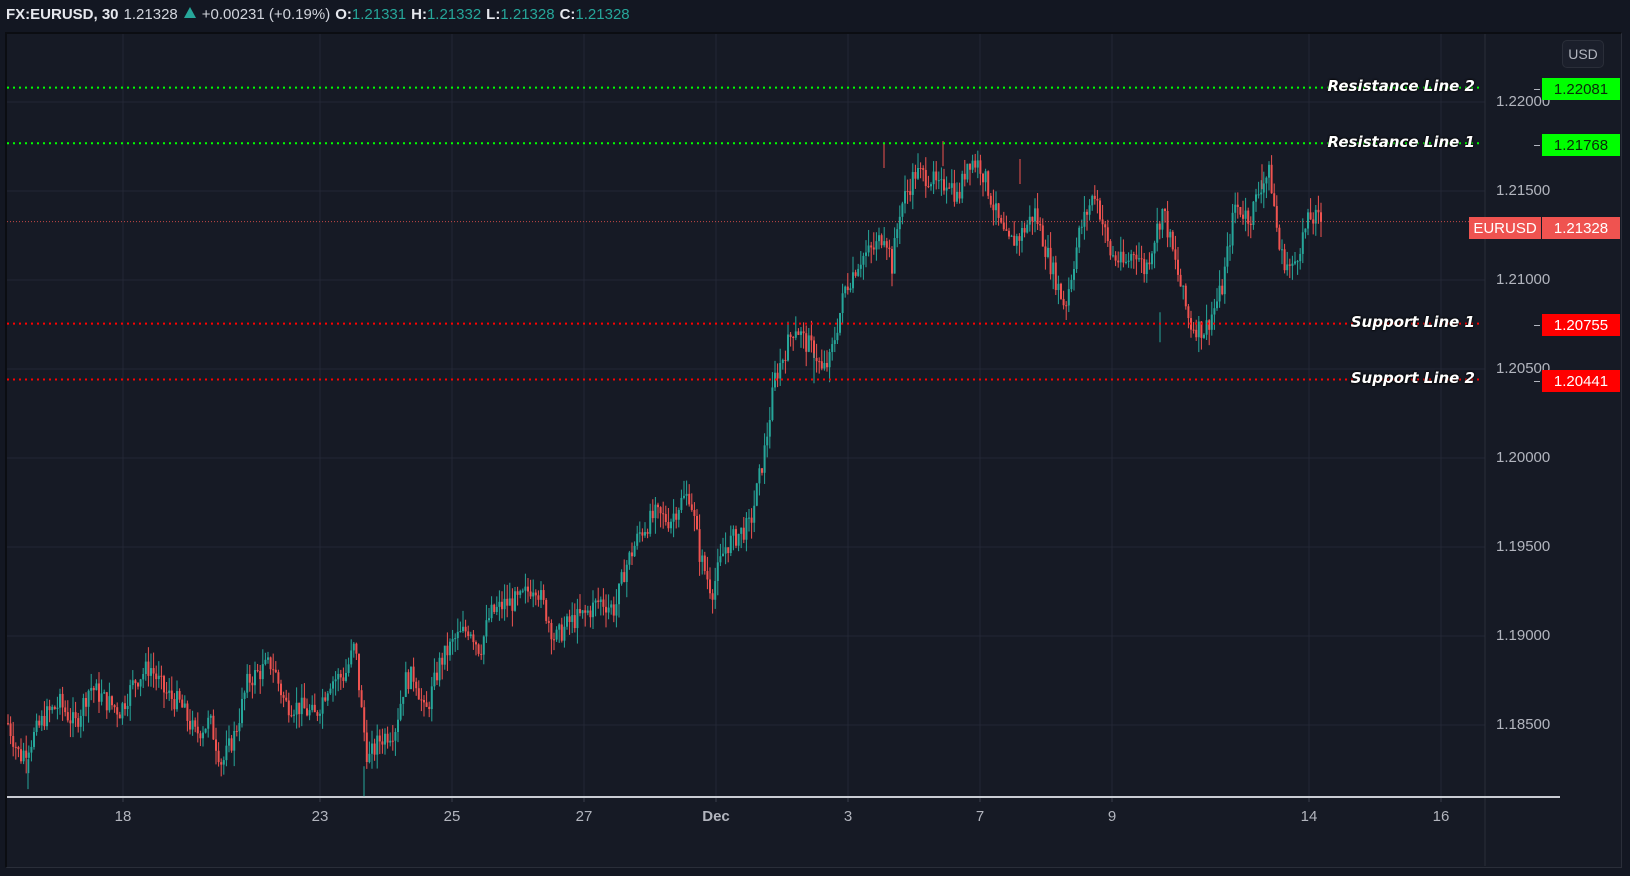 The height and width of the screenshot is (876, 1630). What do you see at coordinates (189, 12) in the screenshot?
I see `up-triangle-icon` at bounding box center [189, 12].